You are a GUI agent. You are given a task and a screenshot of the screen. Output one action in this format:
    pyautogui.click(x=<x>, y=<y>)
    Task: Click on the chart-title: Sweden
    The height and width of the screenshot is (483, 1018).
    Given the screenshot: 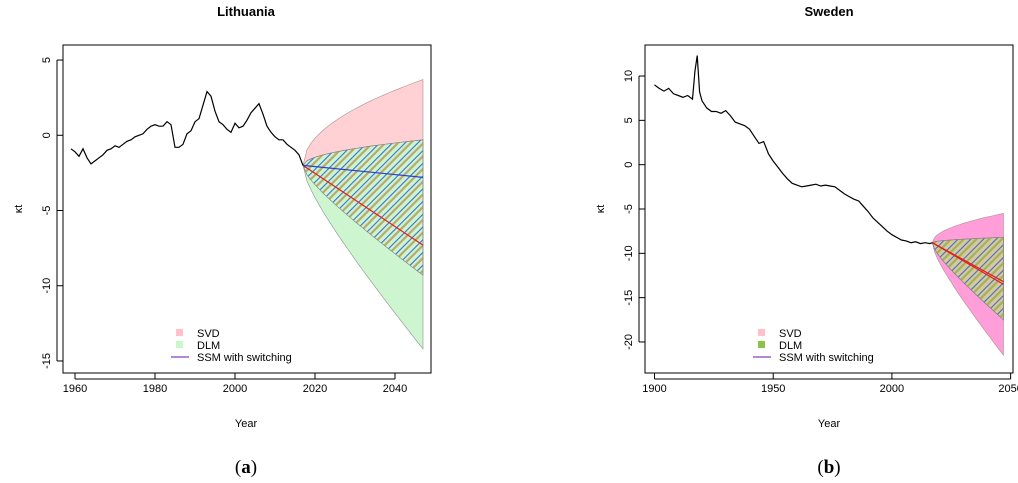 What is the action you would take?
    pyautogui.click(x=828, y=11)
    